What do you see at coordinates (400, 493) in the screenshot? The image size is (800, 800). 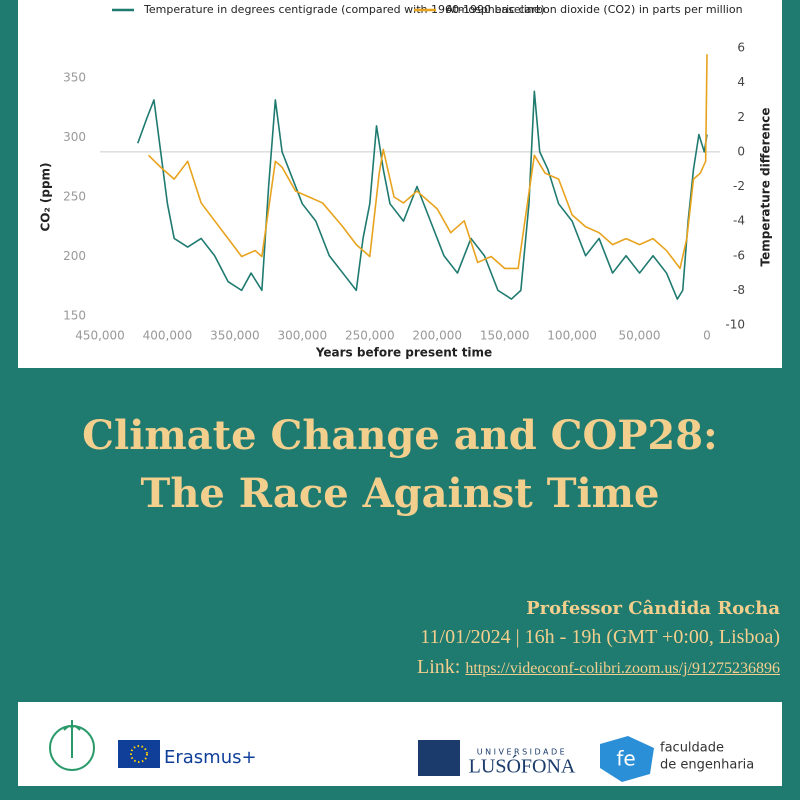 I see `title-line: The Race Against Time` at bounding box center [400, 493].